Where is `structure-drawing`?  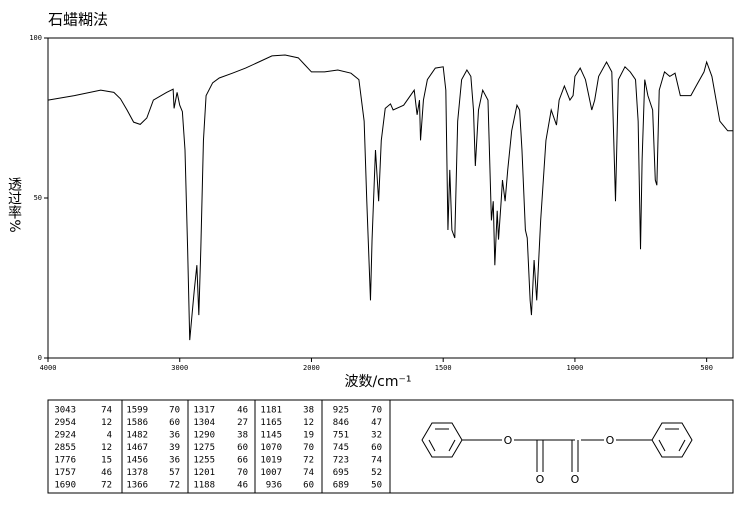
structure-drawing is located at coordinates (557, 447).